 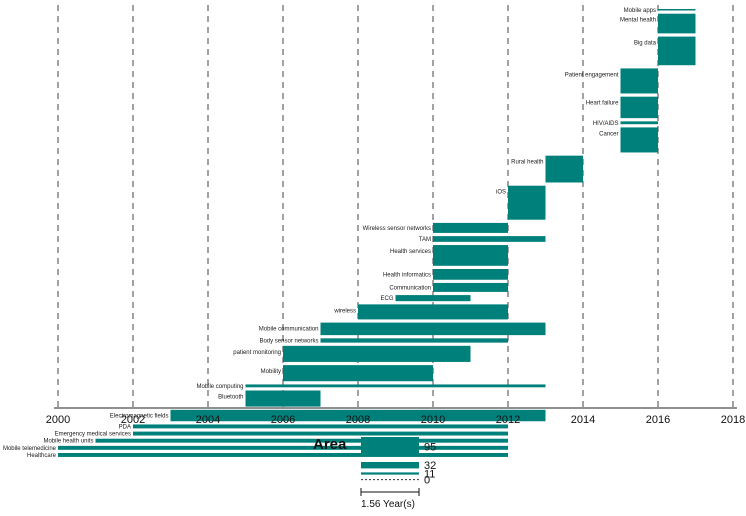 I want to click on x-tick-label: 2002, so click(x=133, y=420).